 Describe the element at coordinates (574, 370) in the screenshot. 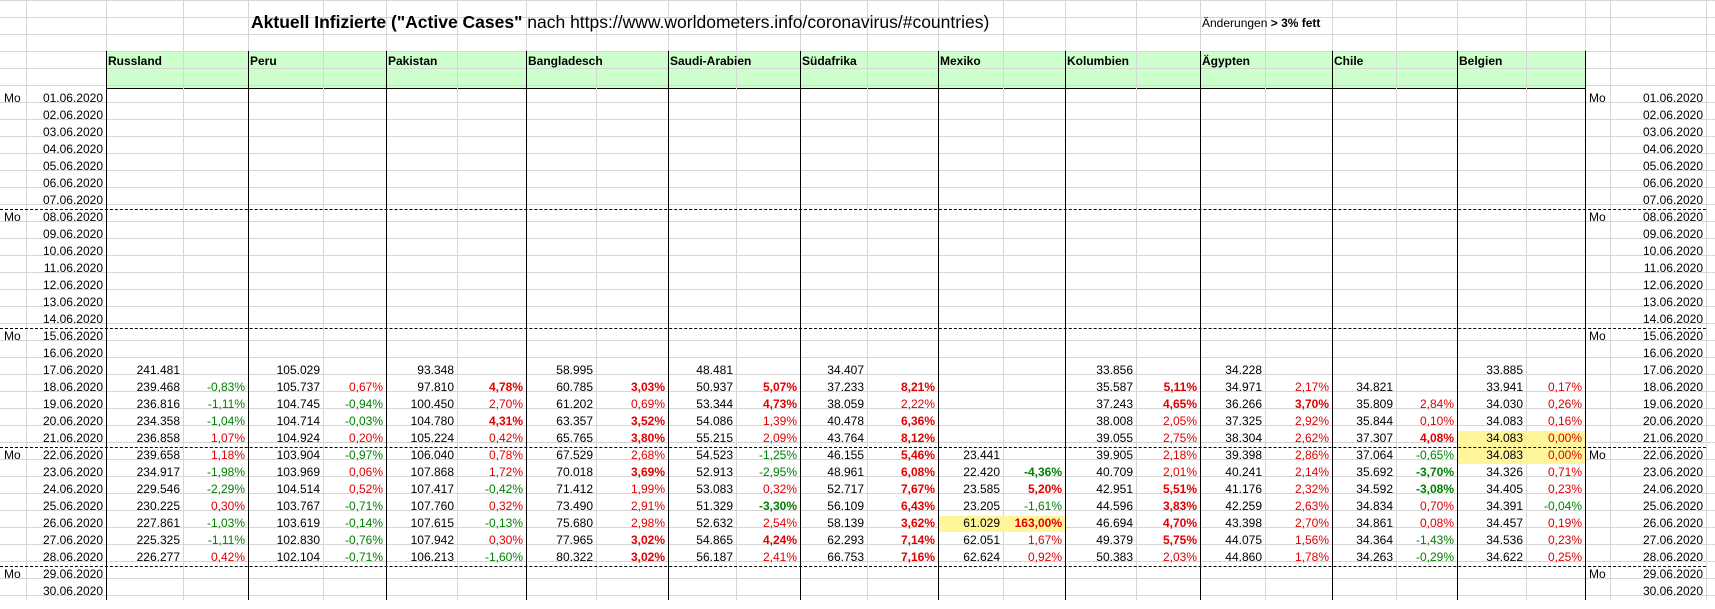

I see `value-cell: 58.995` at that location.